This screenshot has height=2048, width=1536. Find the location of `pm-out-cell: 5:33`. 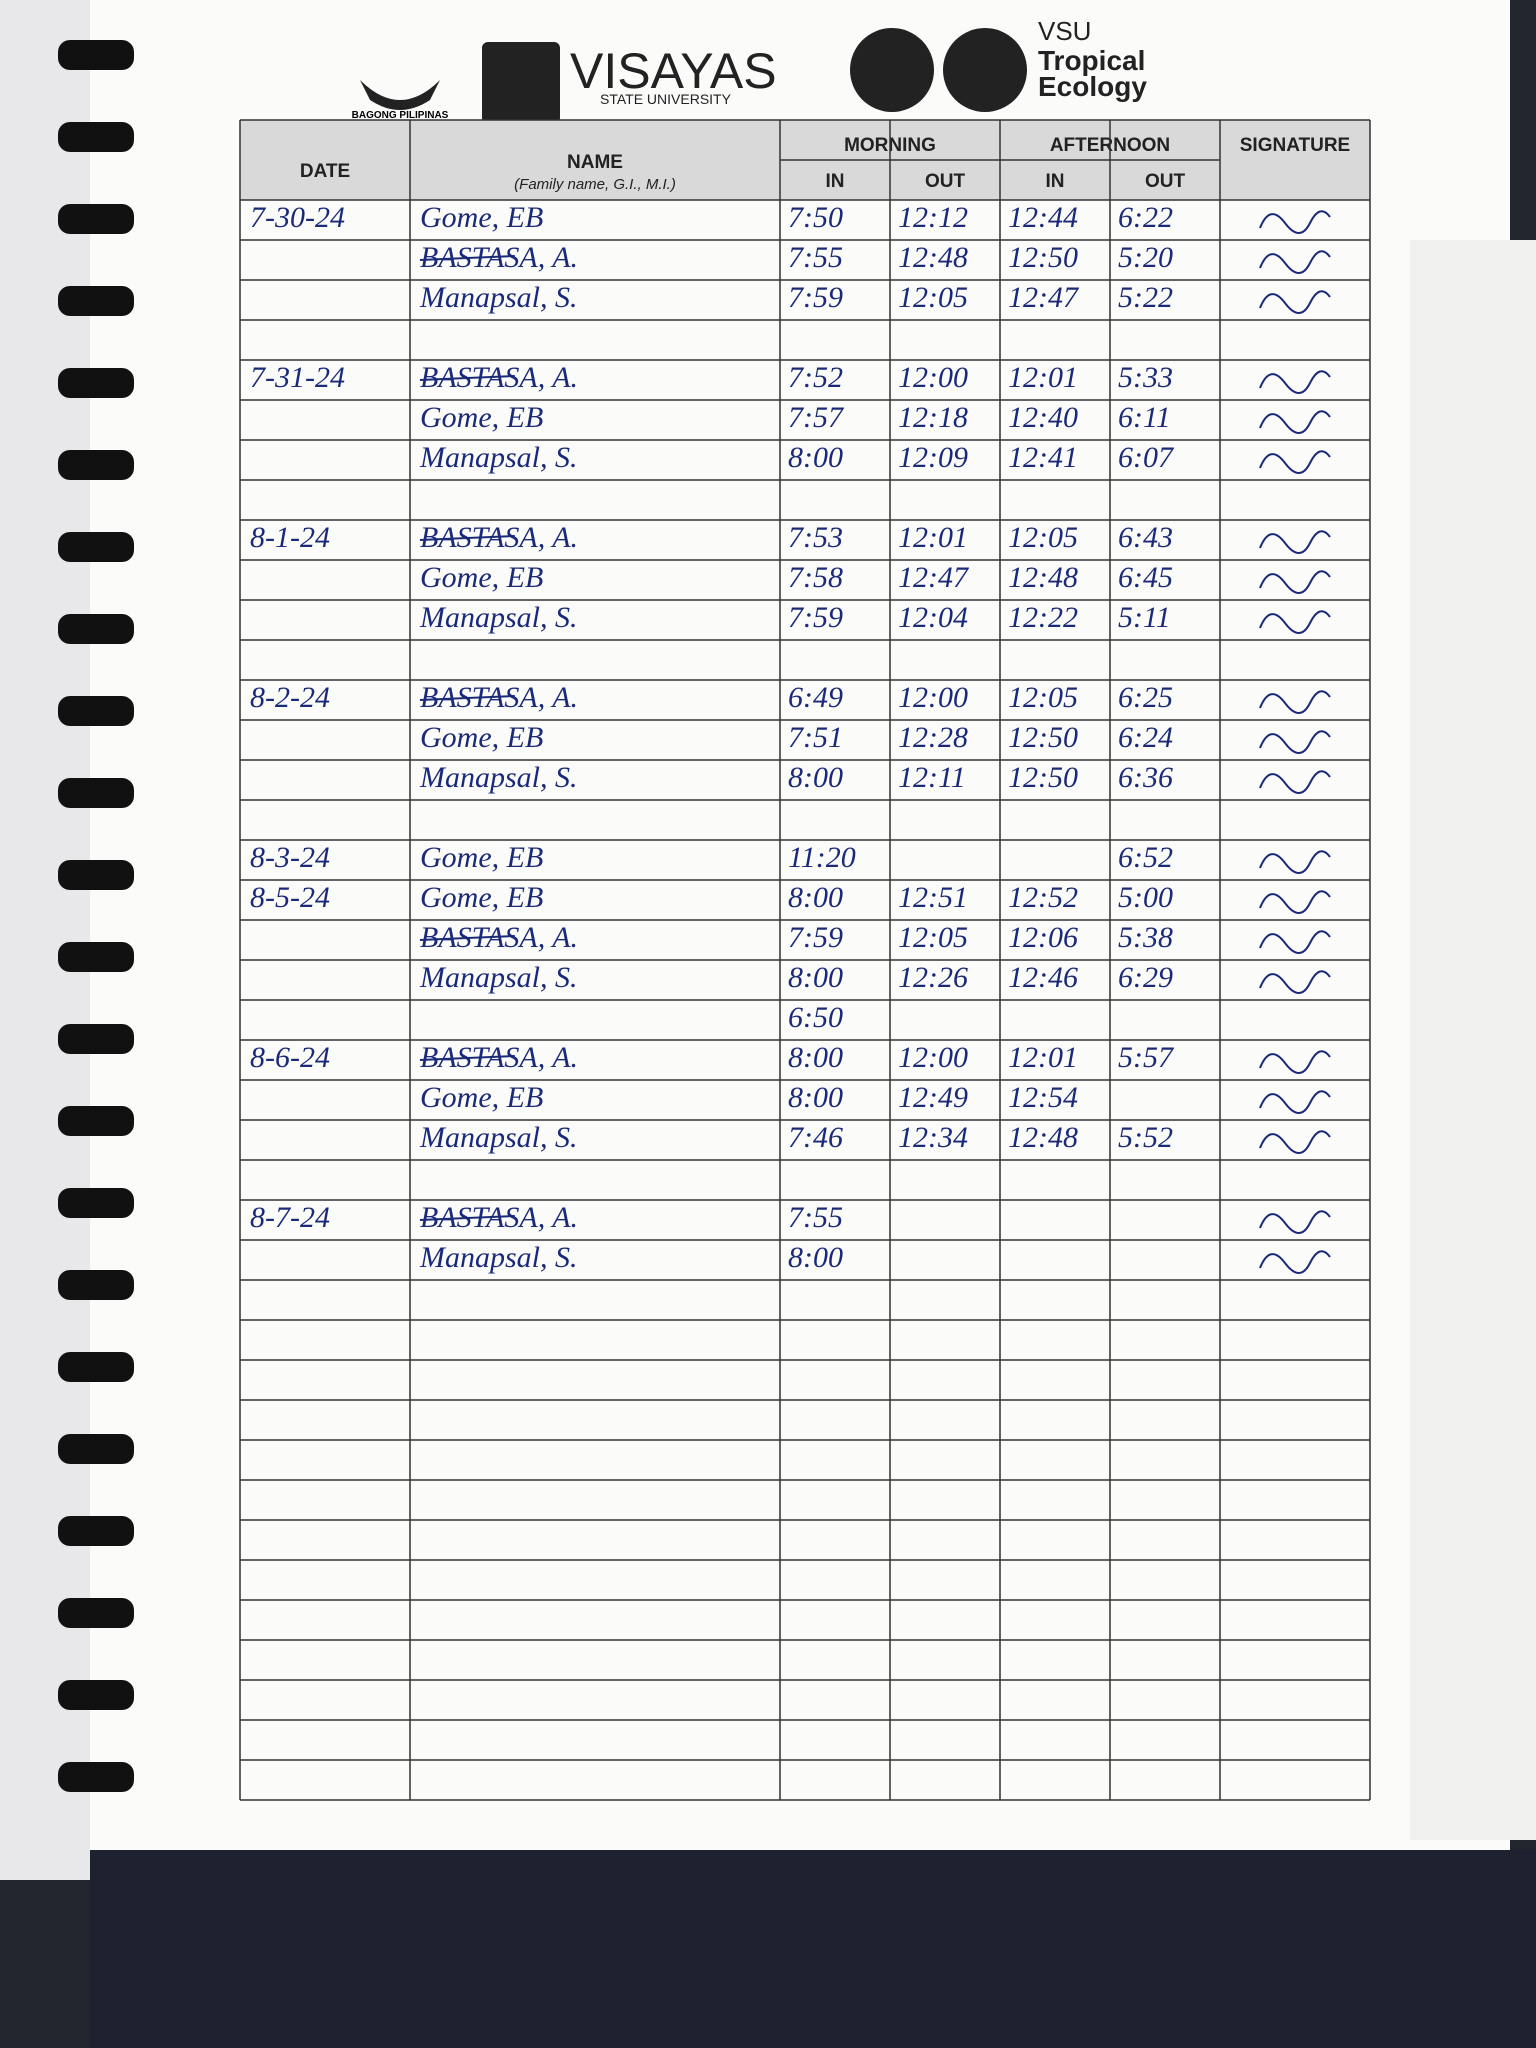

pm-out-cell: 5:33 is located at coordinates (1145, 377).